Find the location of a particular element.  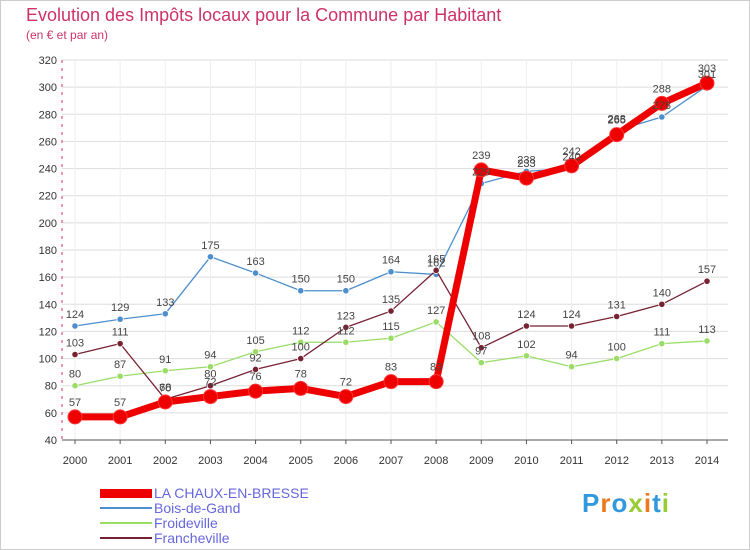

data-label-francheville: 70 is located at coordinates (165, 388).